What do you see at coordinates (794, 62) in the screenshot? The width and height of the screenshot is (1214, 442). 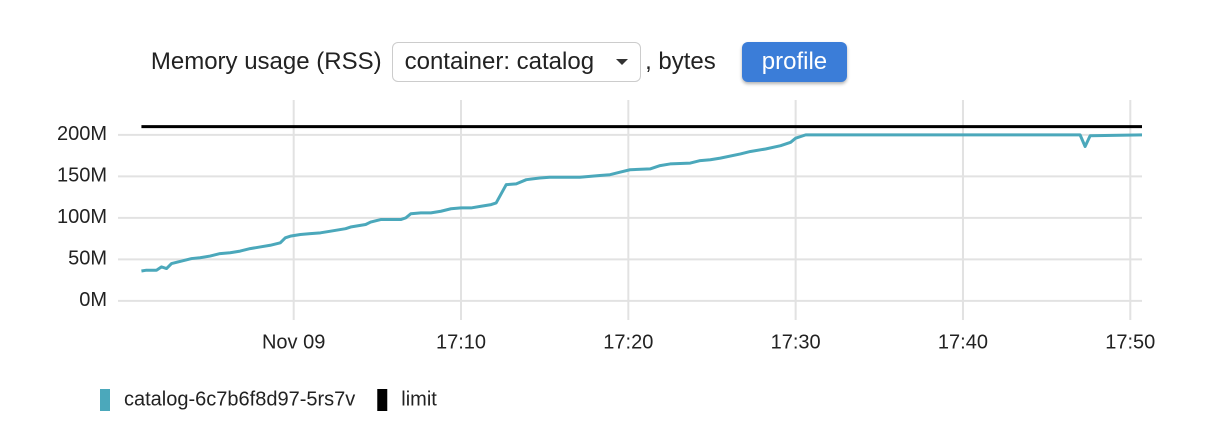 I see `profile-button: profile` at bounding box center [794, 62].